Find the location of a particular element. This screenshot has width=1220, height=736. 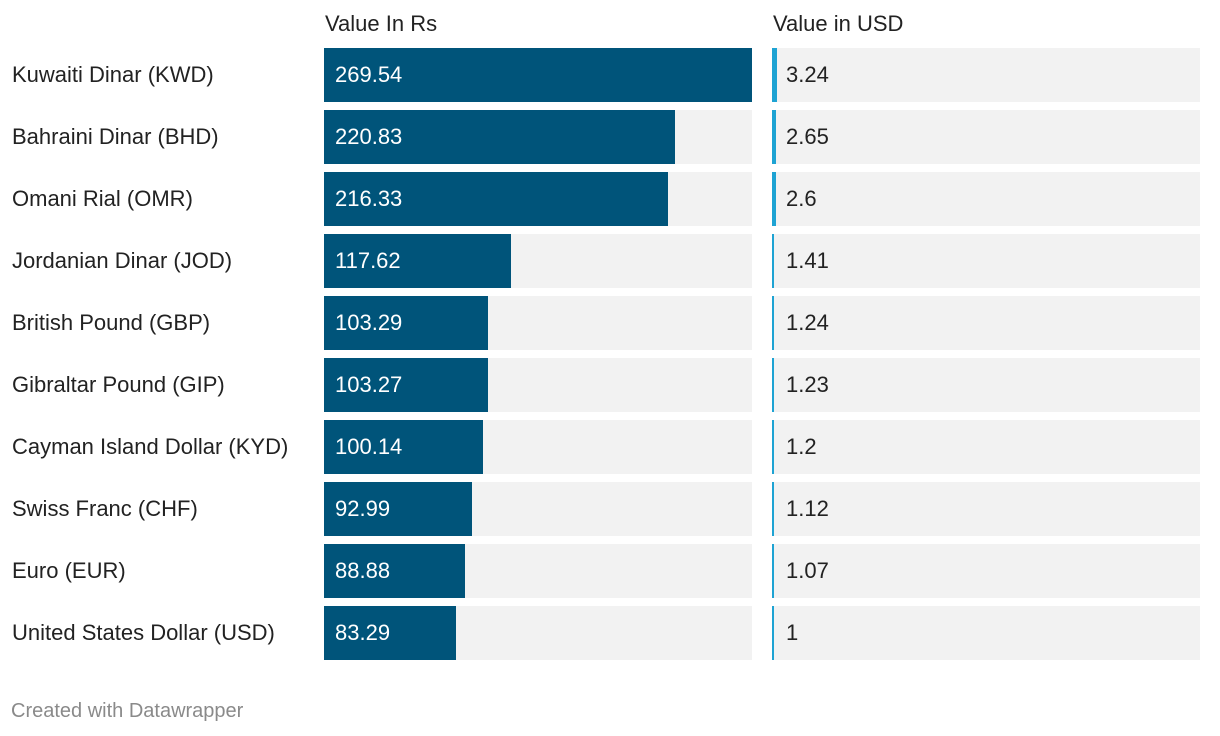

table-row: United States Dollar (USD) 83.29 1 is located at coordinates (610, 633).